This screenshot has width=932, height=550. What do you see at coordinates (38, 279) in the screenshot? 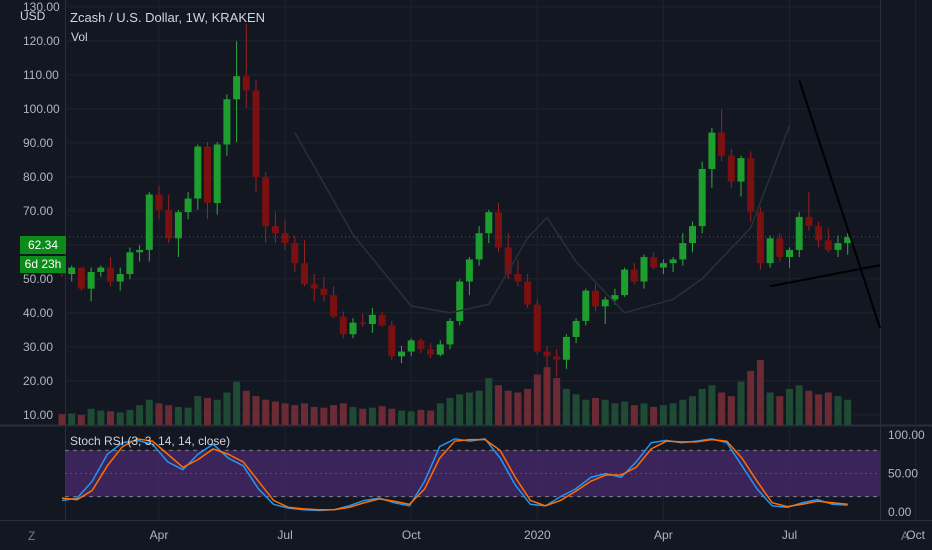
I see `price-tick-label: 50.00` at bounding box center [38, 279].